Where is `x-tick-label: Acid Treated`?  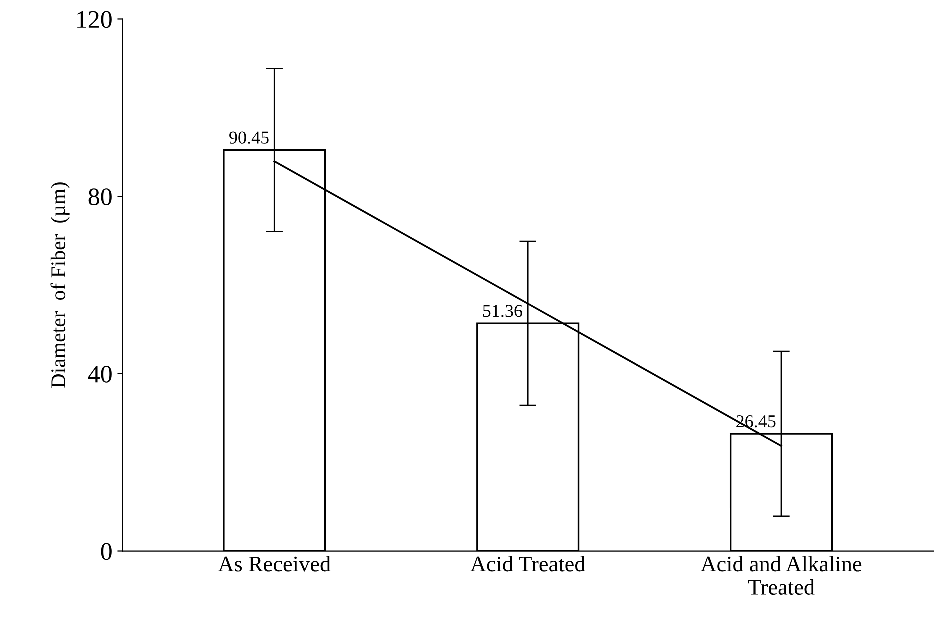 x-tick-label: Acid Treated is located at coordinates (528, 564).